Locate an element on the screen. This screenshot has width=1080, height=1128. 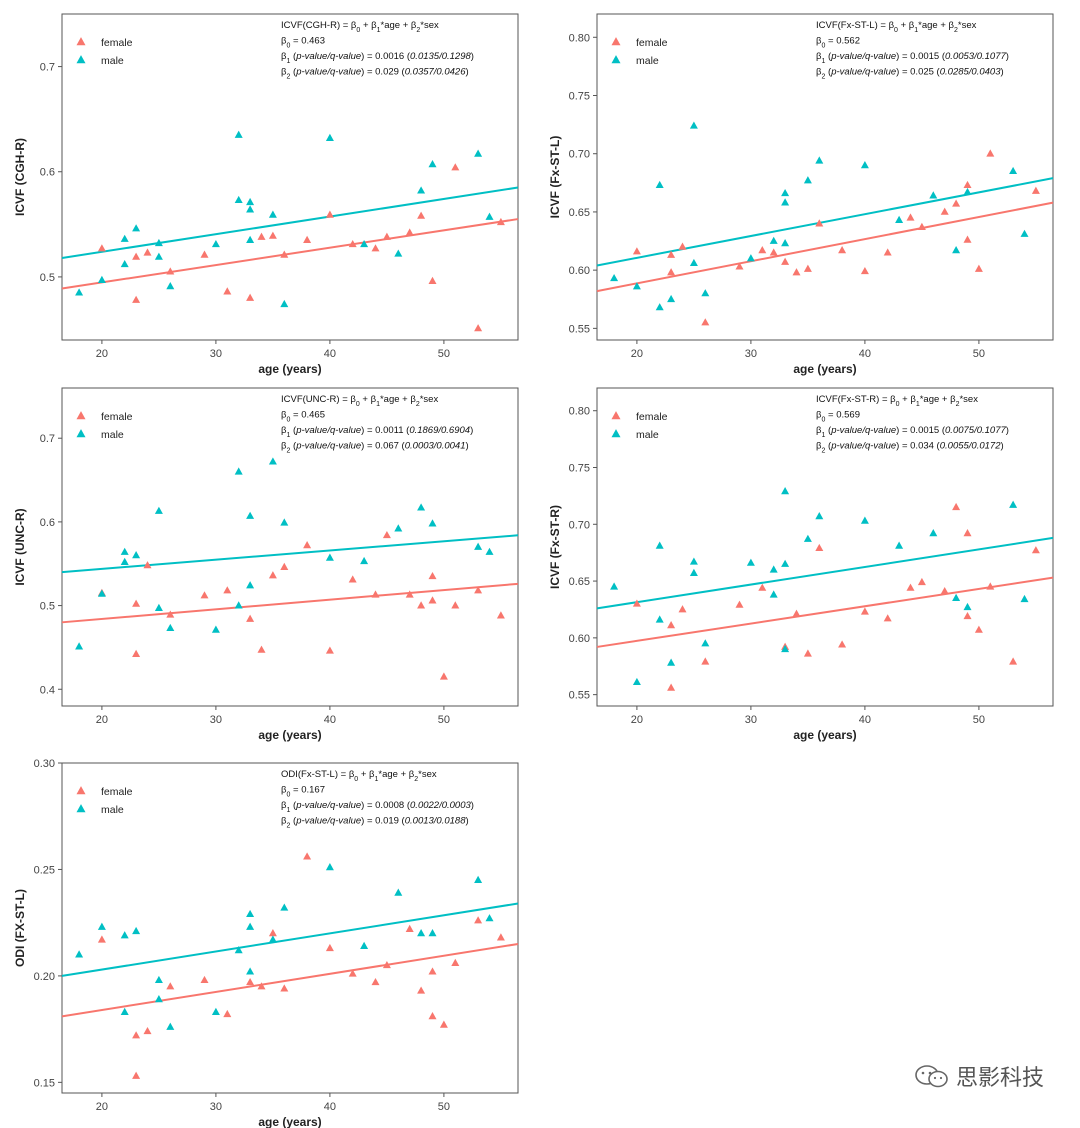
legend-marker-male is located at coordinates (81, 59).